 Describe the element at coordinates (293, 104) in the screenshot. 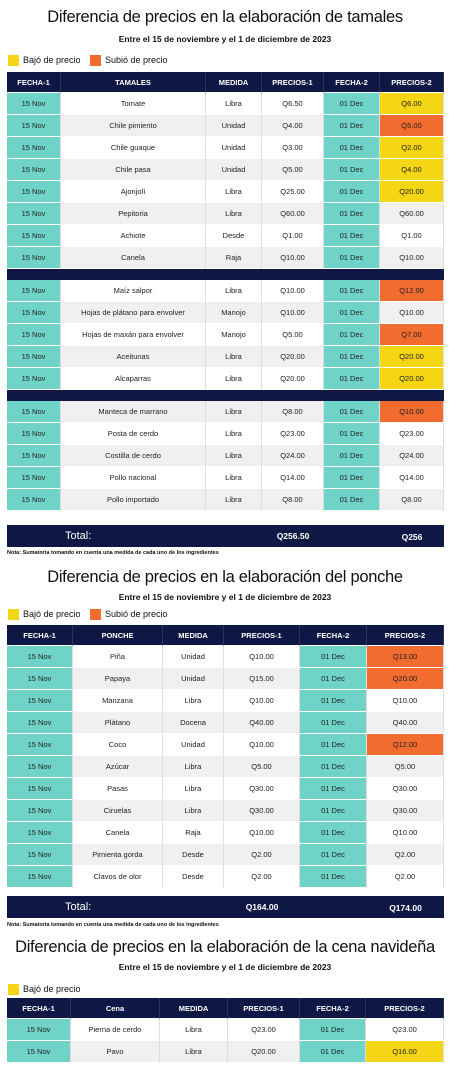

I see `table-cell: Q6.50` at that location.